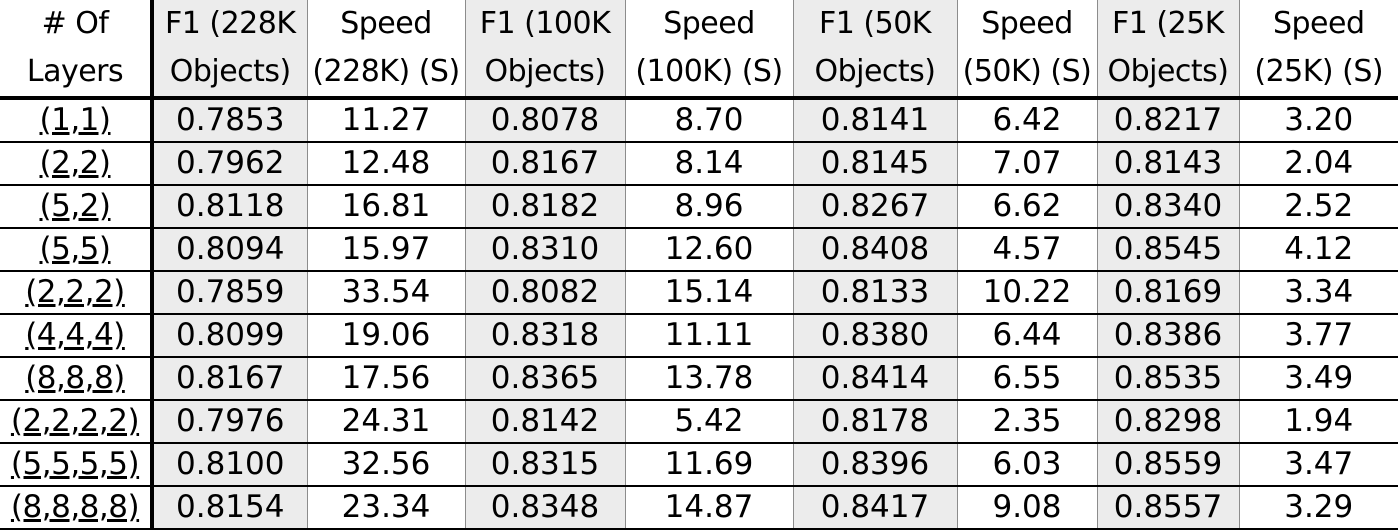 This screenshot has width=1398, height=532. What do you see at coordinates (1318, 422) in the screenshot?
I see `value-cell: 1.94` at bounding box center [1318, 422].